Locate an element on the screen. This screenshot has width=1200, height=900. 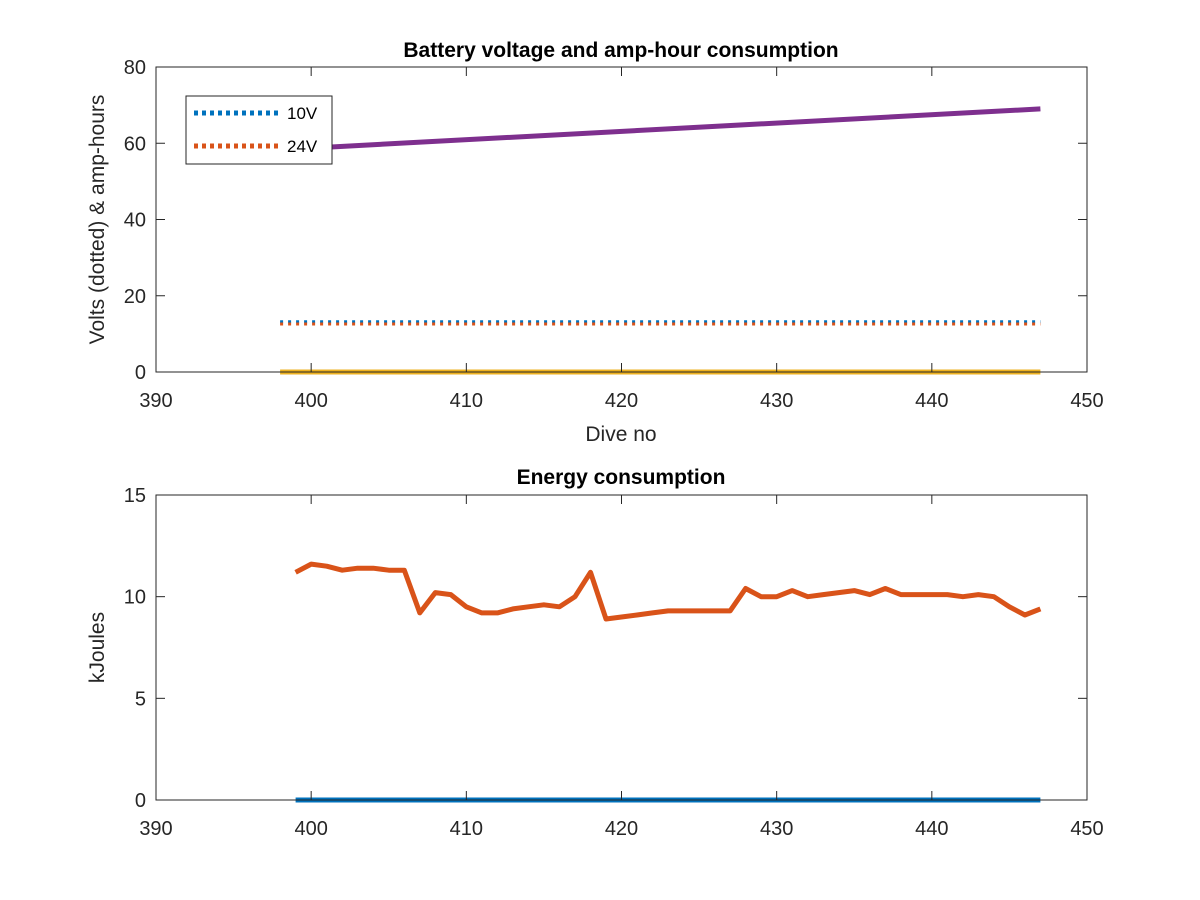
energy-plot-xtick-label: 420 is located at coordinates (621, 829).